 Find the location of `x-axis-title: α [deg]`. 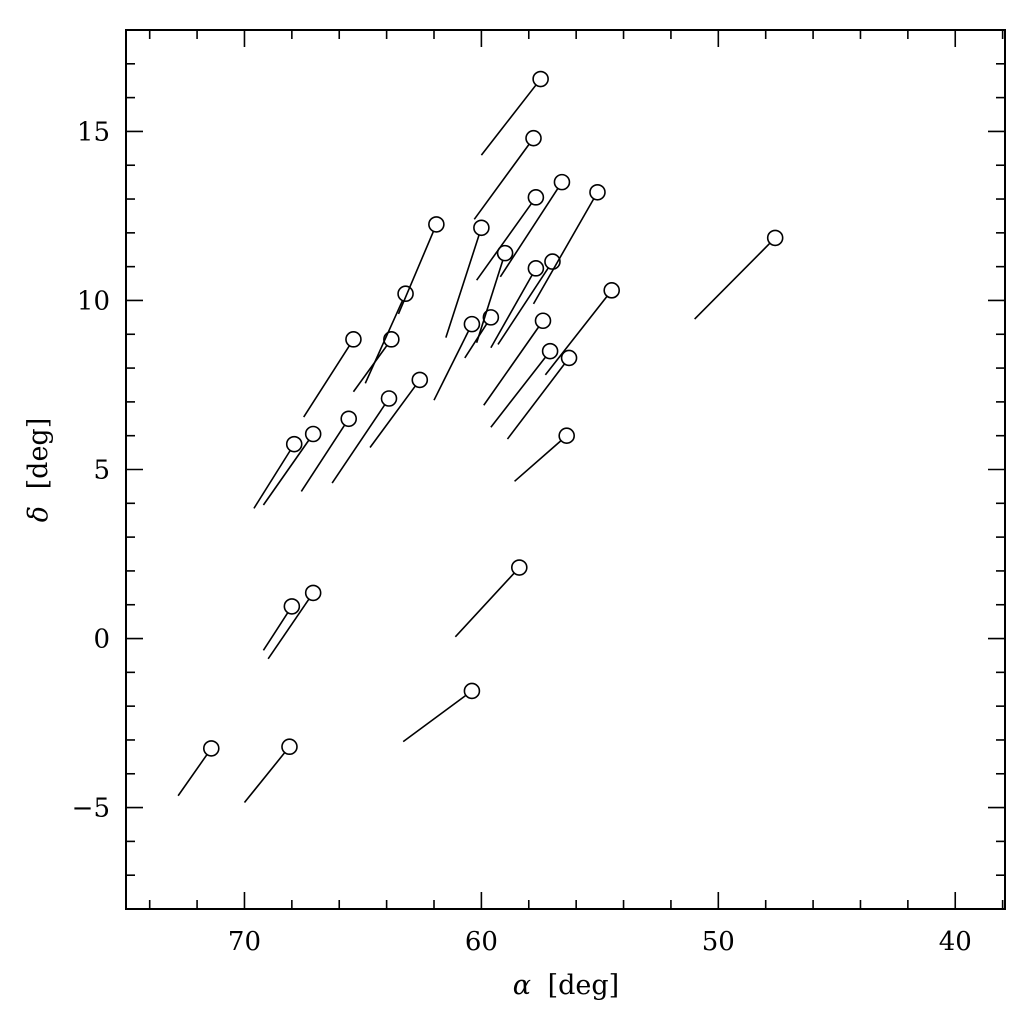

x-axis-title: α [deg] is located at coordinates (566, 985).